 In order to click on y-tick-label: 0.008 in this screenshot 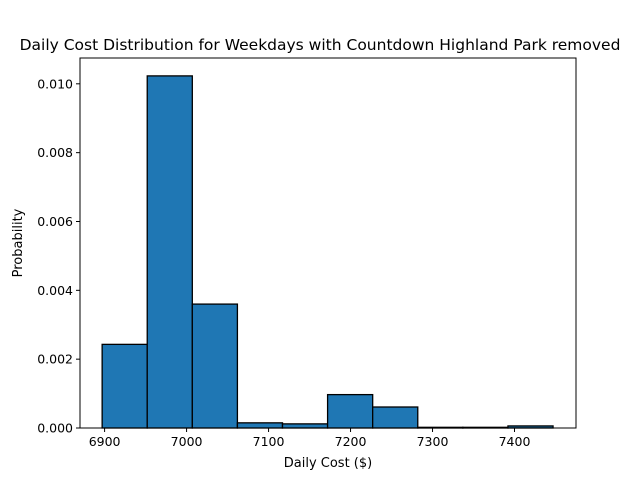, I will do `click(55, 152)`.